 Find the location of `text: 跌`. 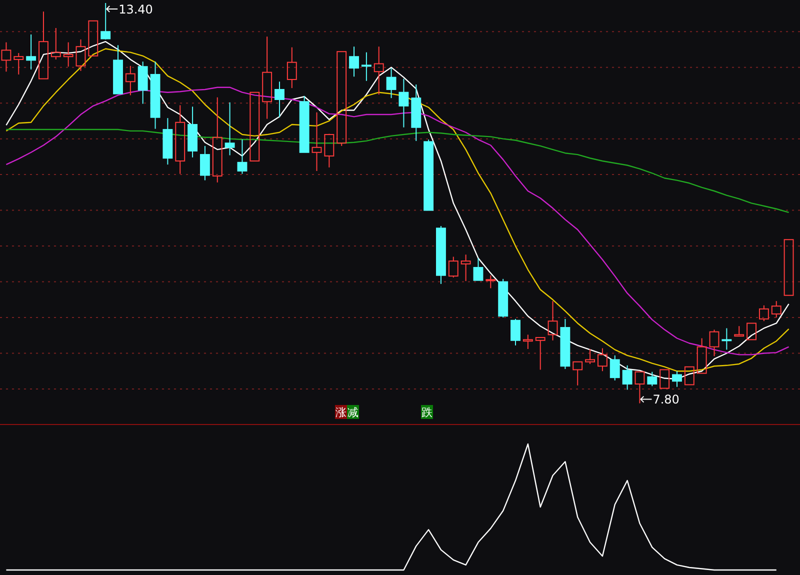

text: 跌 is located at coordinates (427, 412).